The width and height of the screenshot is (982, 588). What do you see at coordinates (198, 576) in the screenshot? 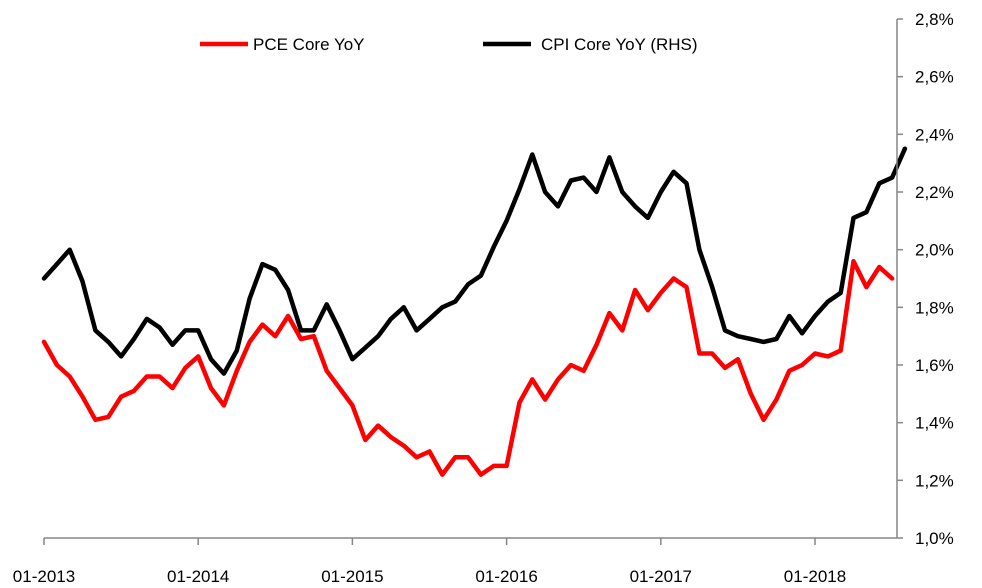
I see `x-tick-label: 01-2014` at bounding box center [198, 576].